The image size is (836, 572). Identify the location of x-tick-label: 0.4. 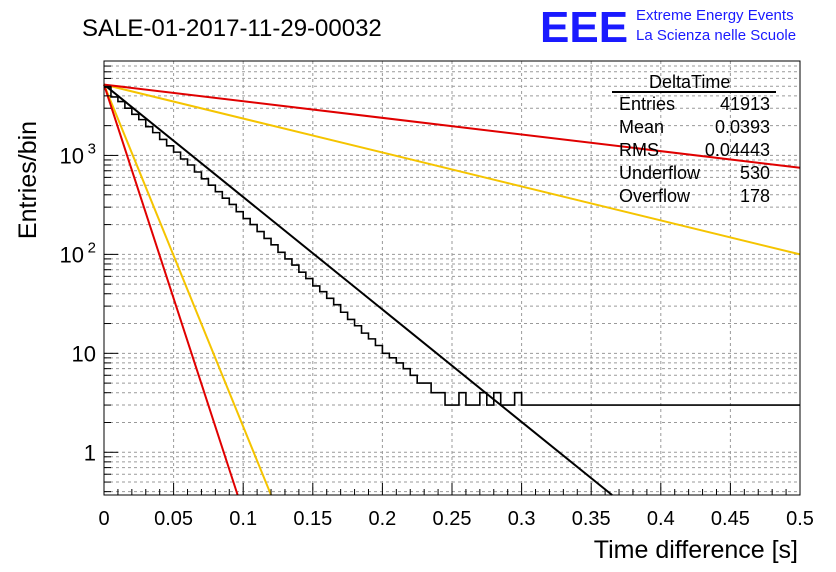
(661, 519).